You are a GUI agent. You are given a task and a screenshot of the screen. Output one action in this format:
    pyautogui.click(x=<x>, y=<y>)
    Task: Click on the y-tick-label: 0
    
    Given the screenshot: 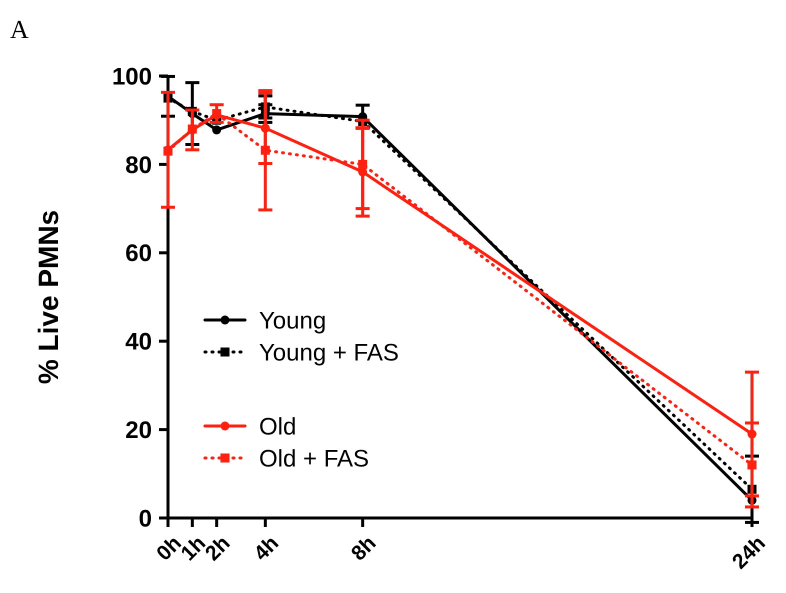 What is the action you would take?
    pyautogui.click(x=145, y=518)
    